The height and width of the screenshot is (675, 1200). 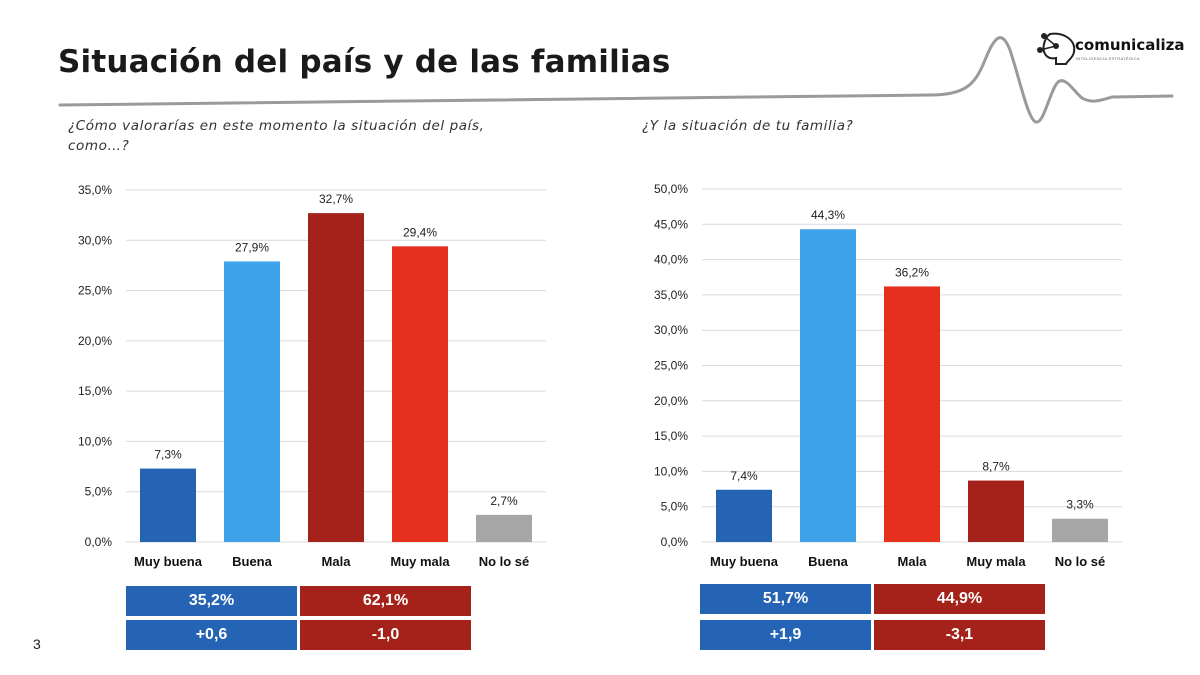 What do you see at coordinates (211, 635) in the screenshot?
I see `chart-1-positive-change: +0,6` at bounding box center [211, 635].